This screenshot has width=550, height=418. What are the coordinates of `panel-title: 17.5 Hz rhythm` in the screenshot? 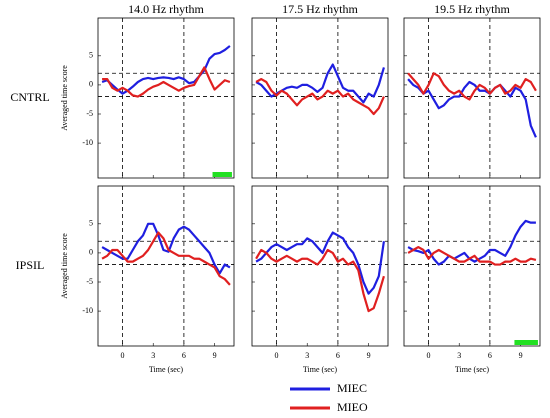 It's located at (320, 9).